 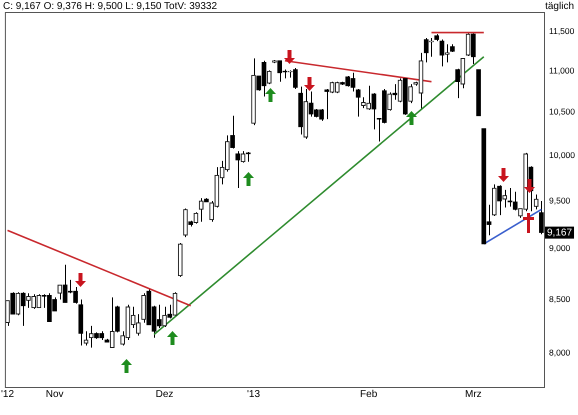 I want to click on y-tick-label: 11,000, so click(x=562, y=71).